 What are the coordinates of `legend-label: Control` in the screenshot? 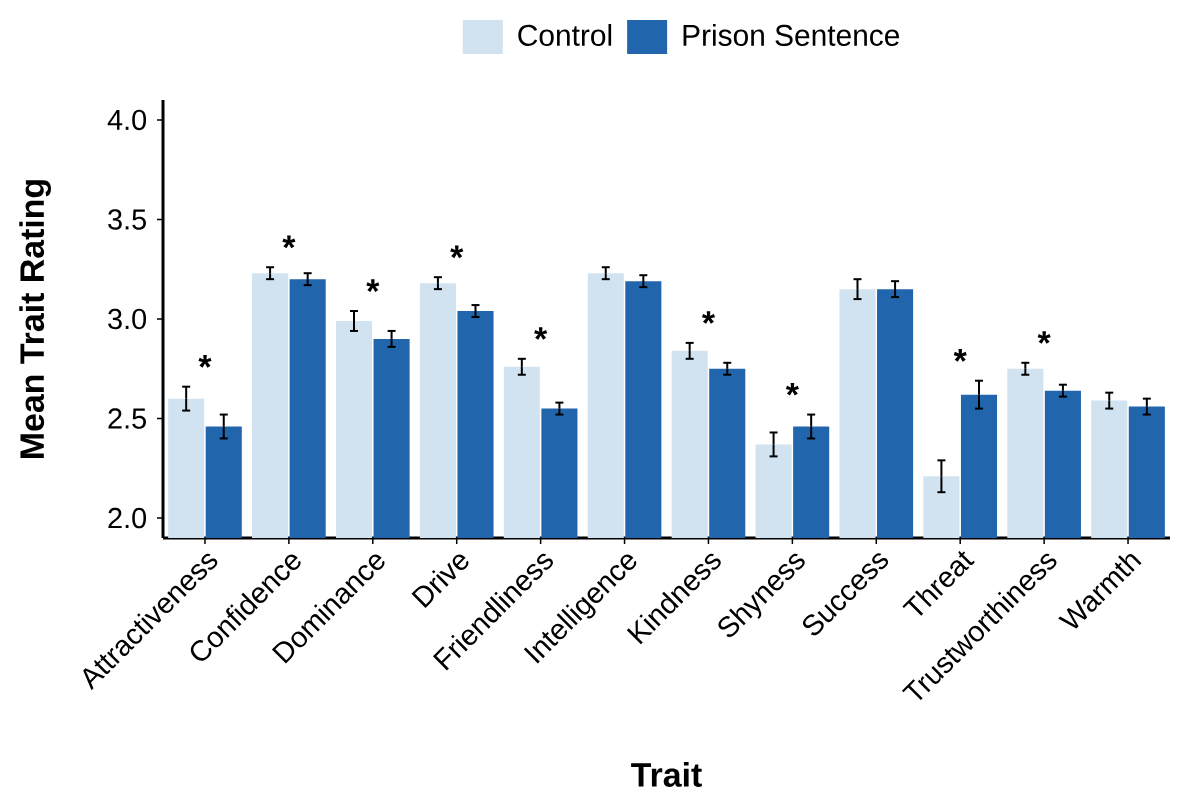 It's located at (565, 35).